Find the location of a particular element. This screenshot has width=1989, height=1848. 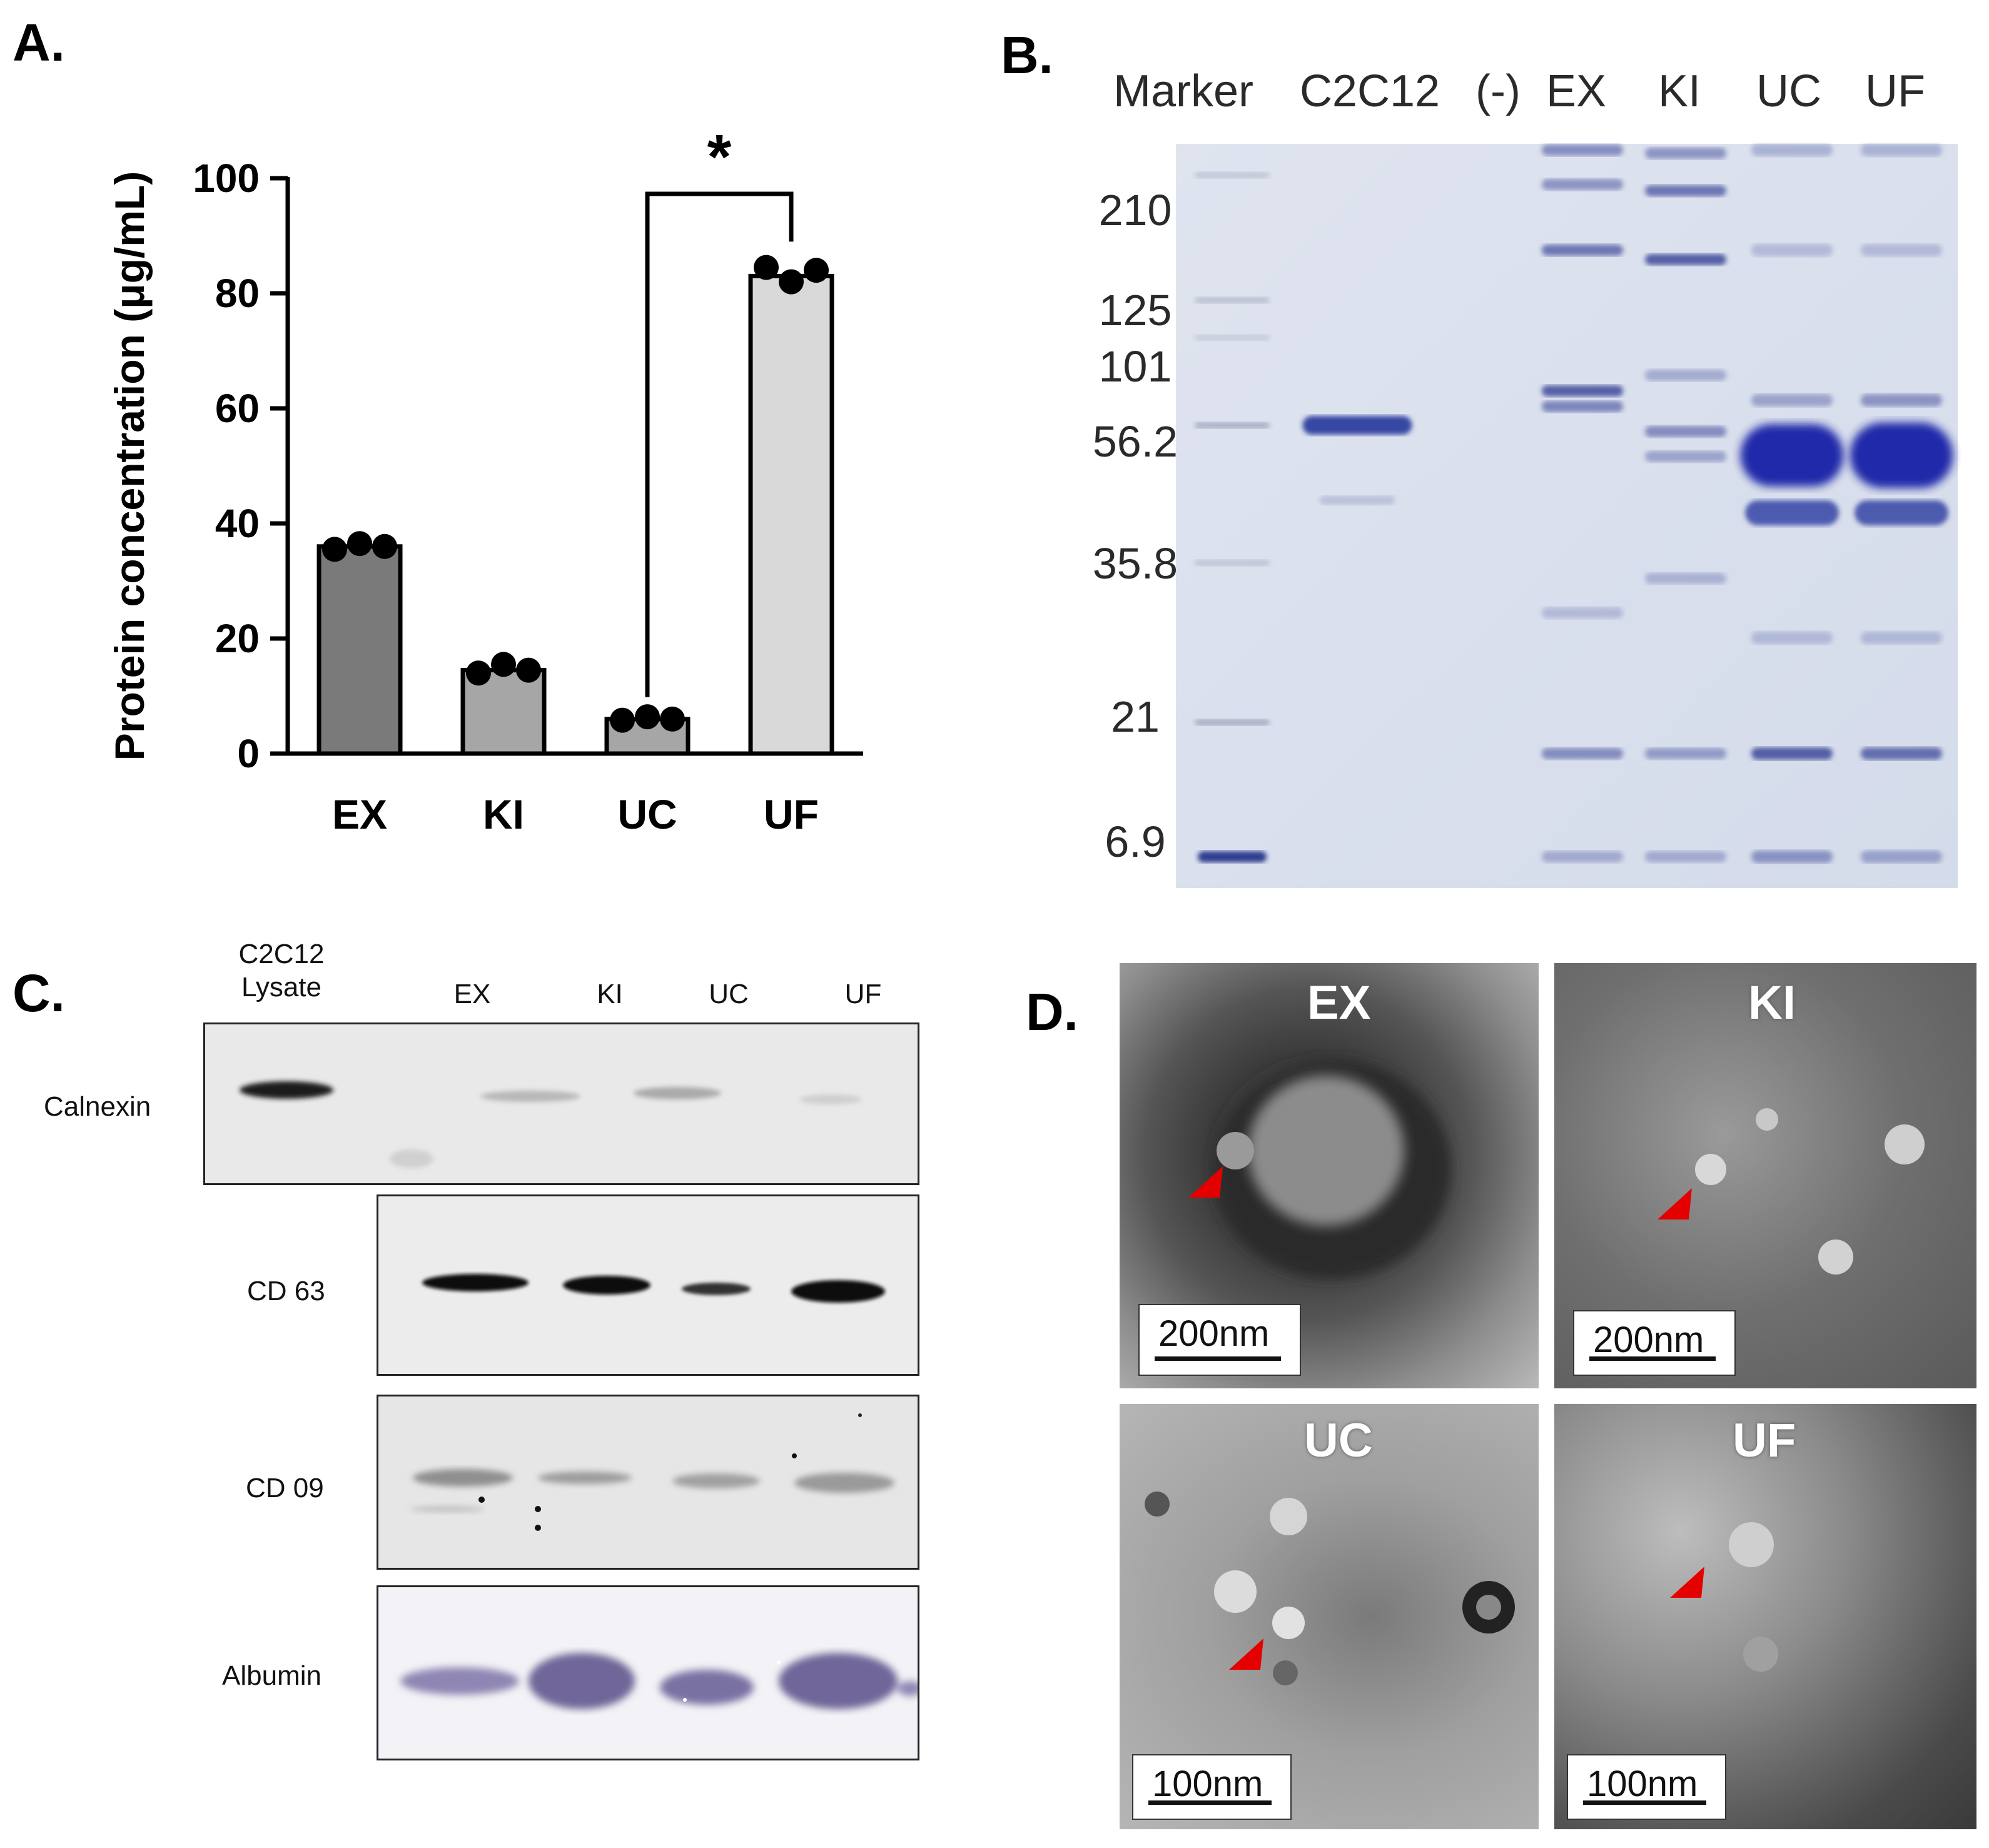

blot-cd63 is located at coordinates (648, 1285).